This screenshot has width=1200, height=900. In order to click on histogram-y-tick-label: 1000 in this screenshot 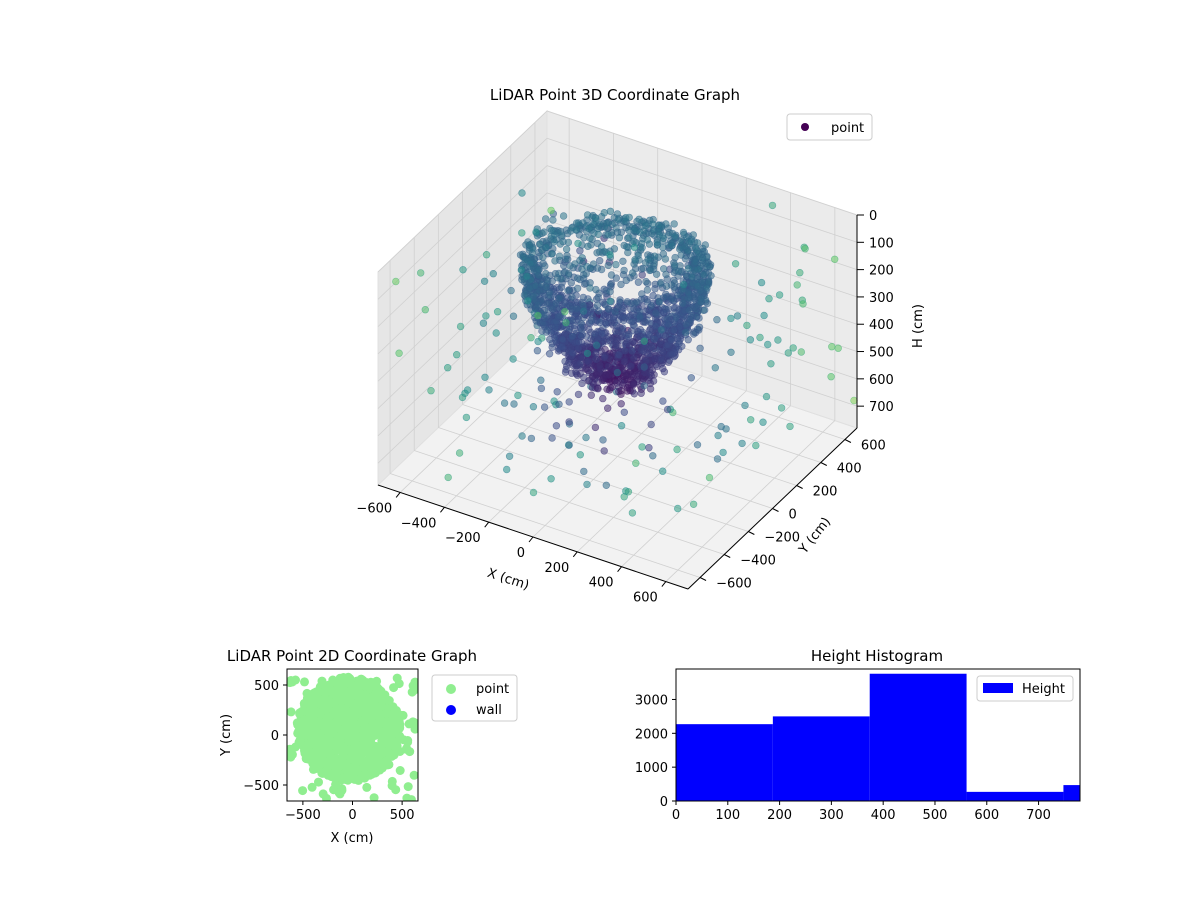, I will do `click(651, 768)`.